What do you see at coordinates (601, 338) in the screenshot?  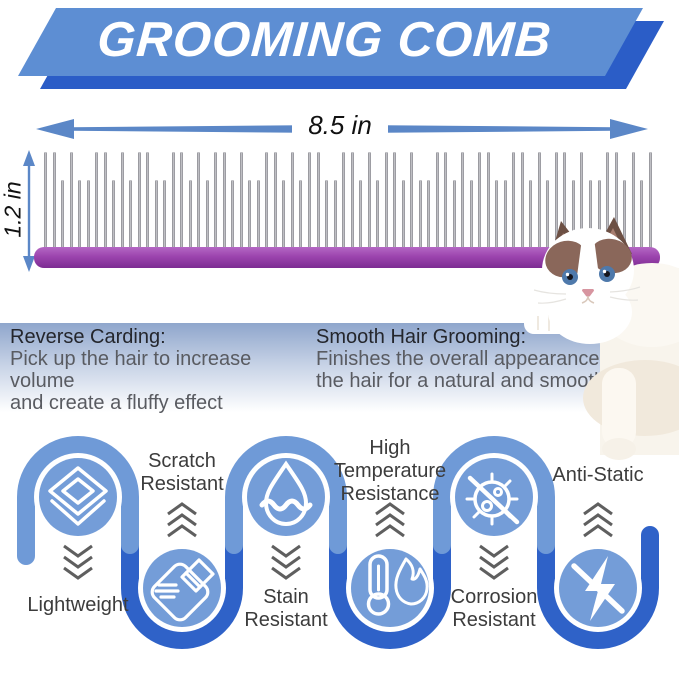 I see `ragdoll-cat-photo` at bounding box center [601, 338].